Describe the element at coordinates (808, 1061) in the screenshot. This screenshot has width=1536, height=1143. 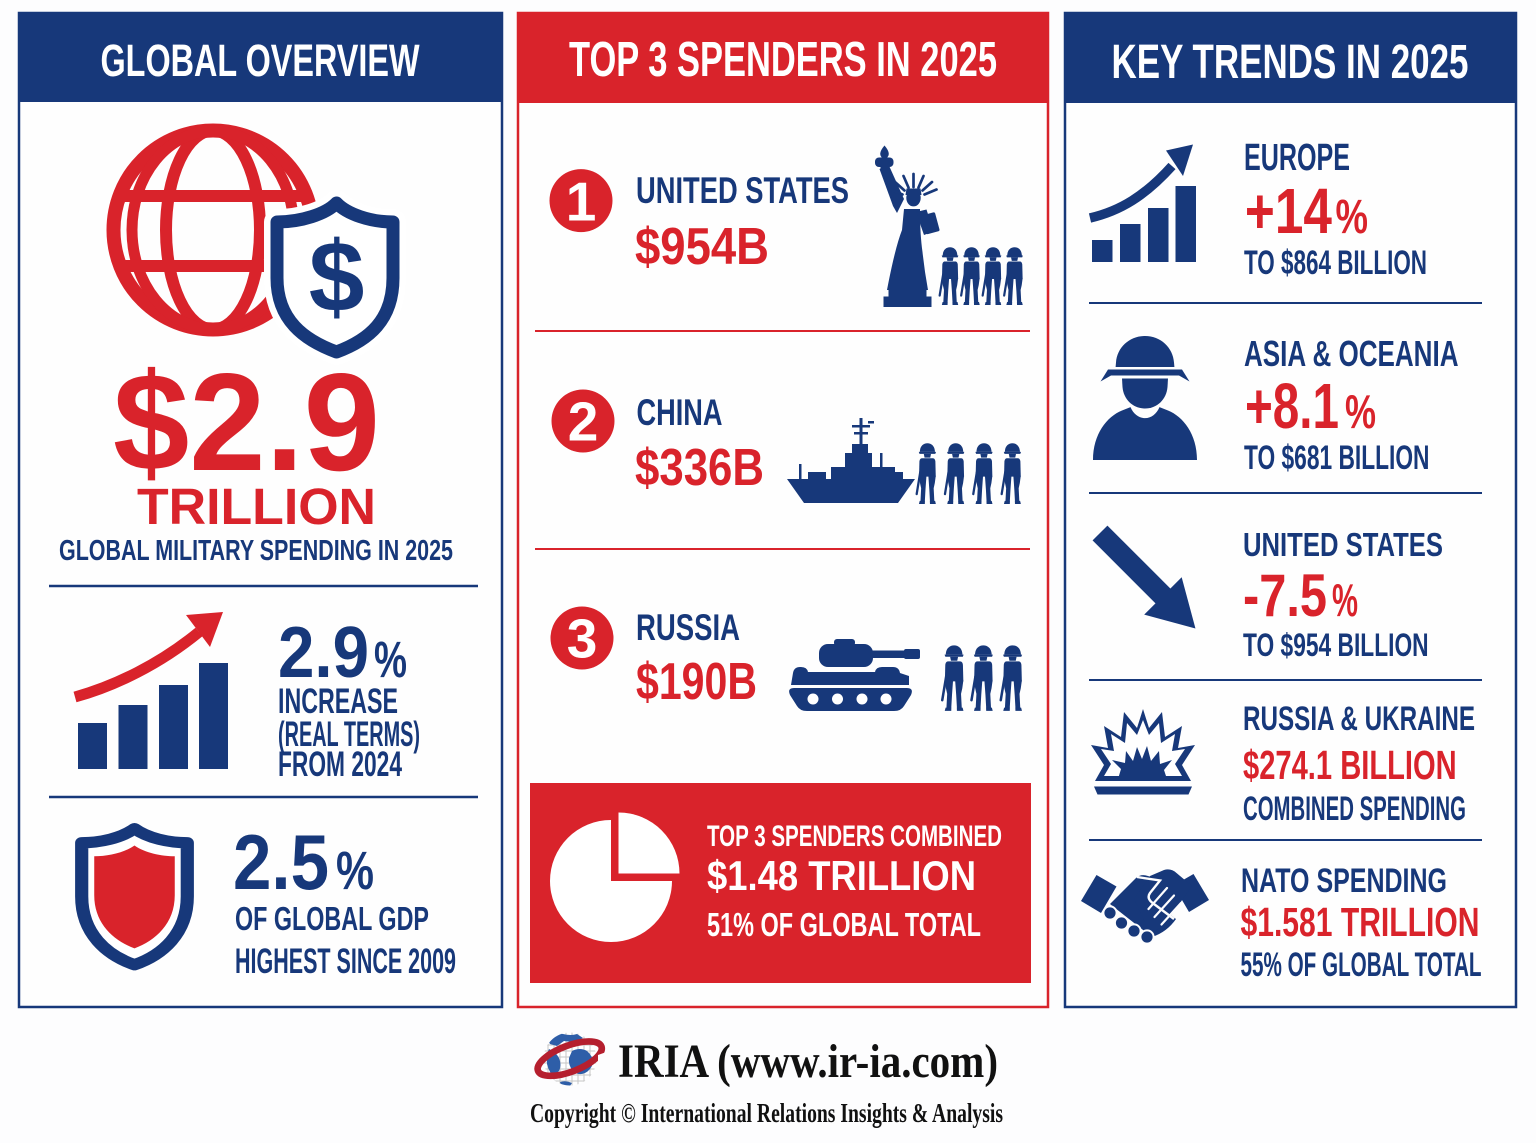
I see `svg-text: IRIA (www.ir-ia.com)` at that location.